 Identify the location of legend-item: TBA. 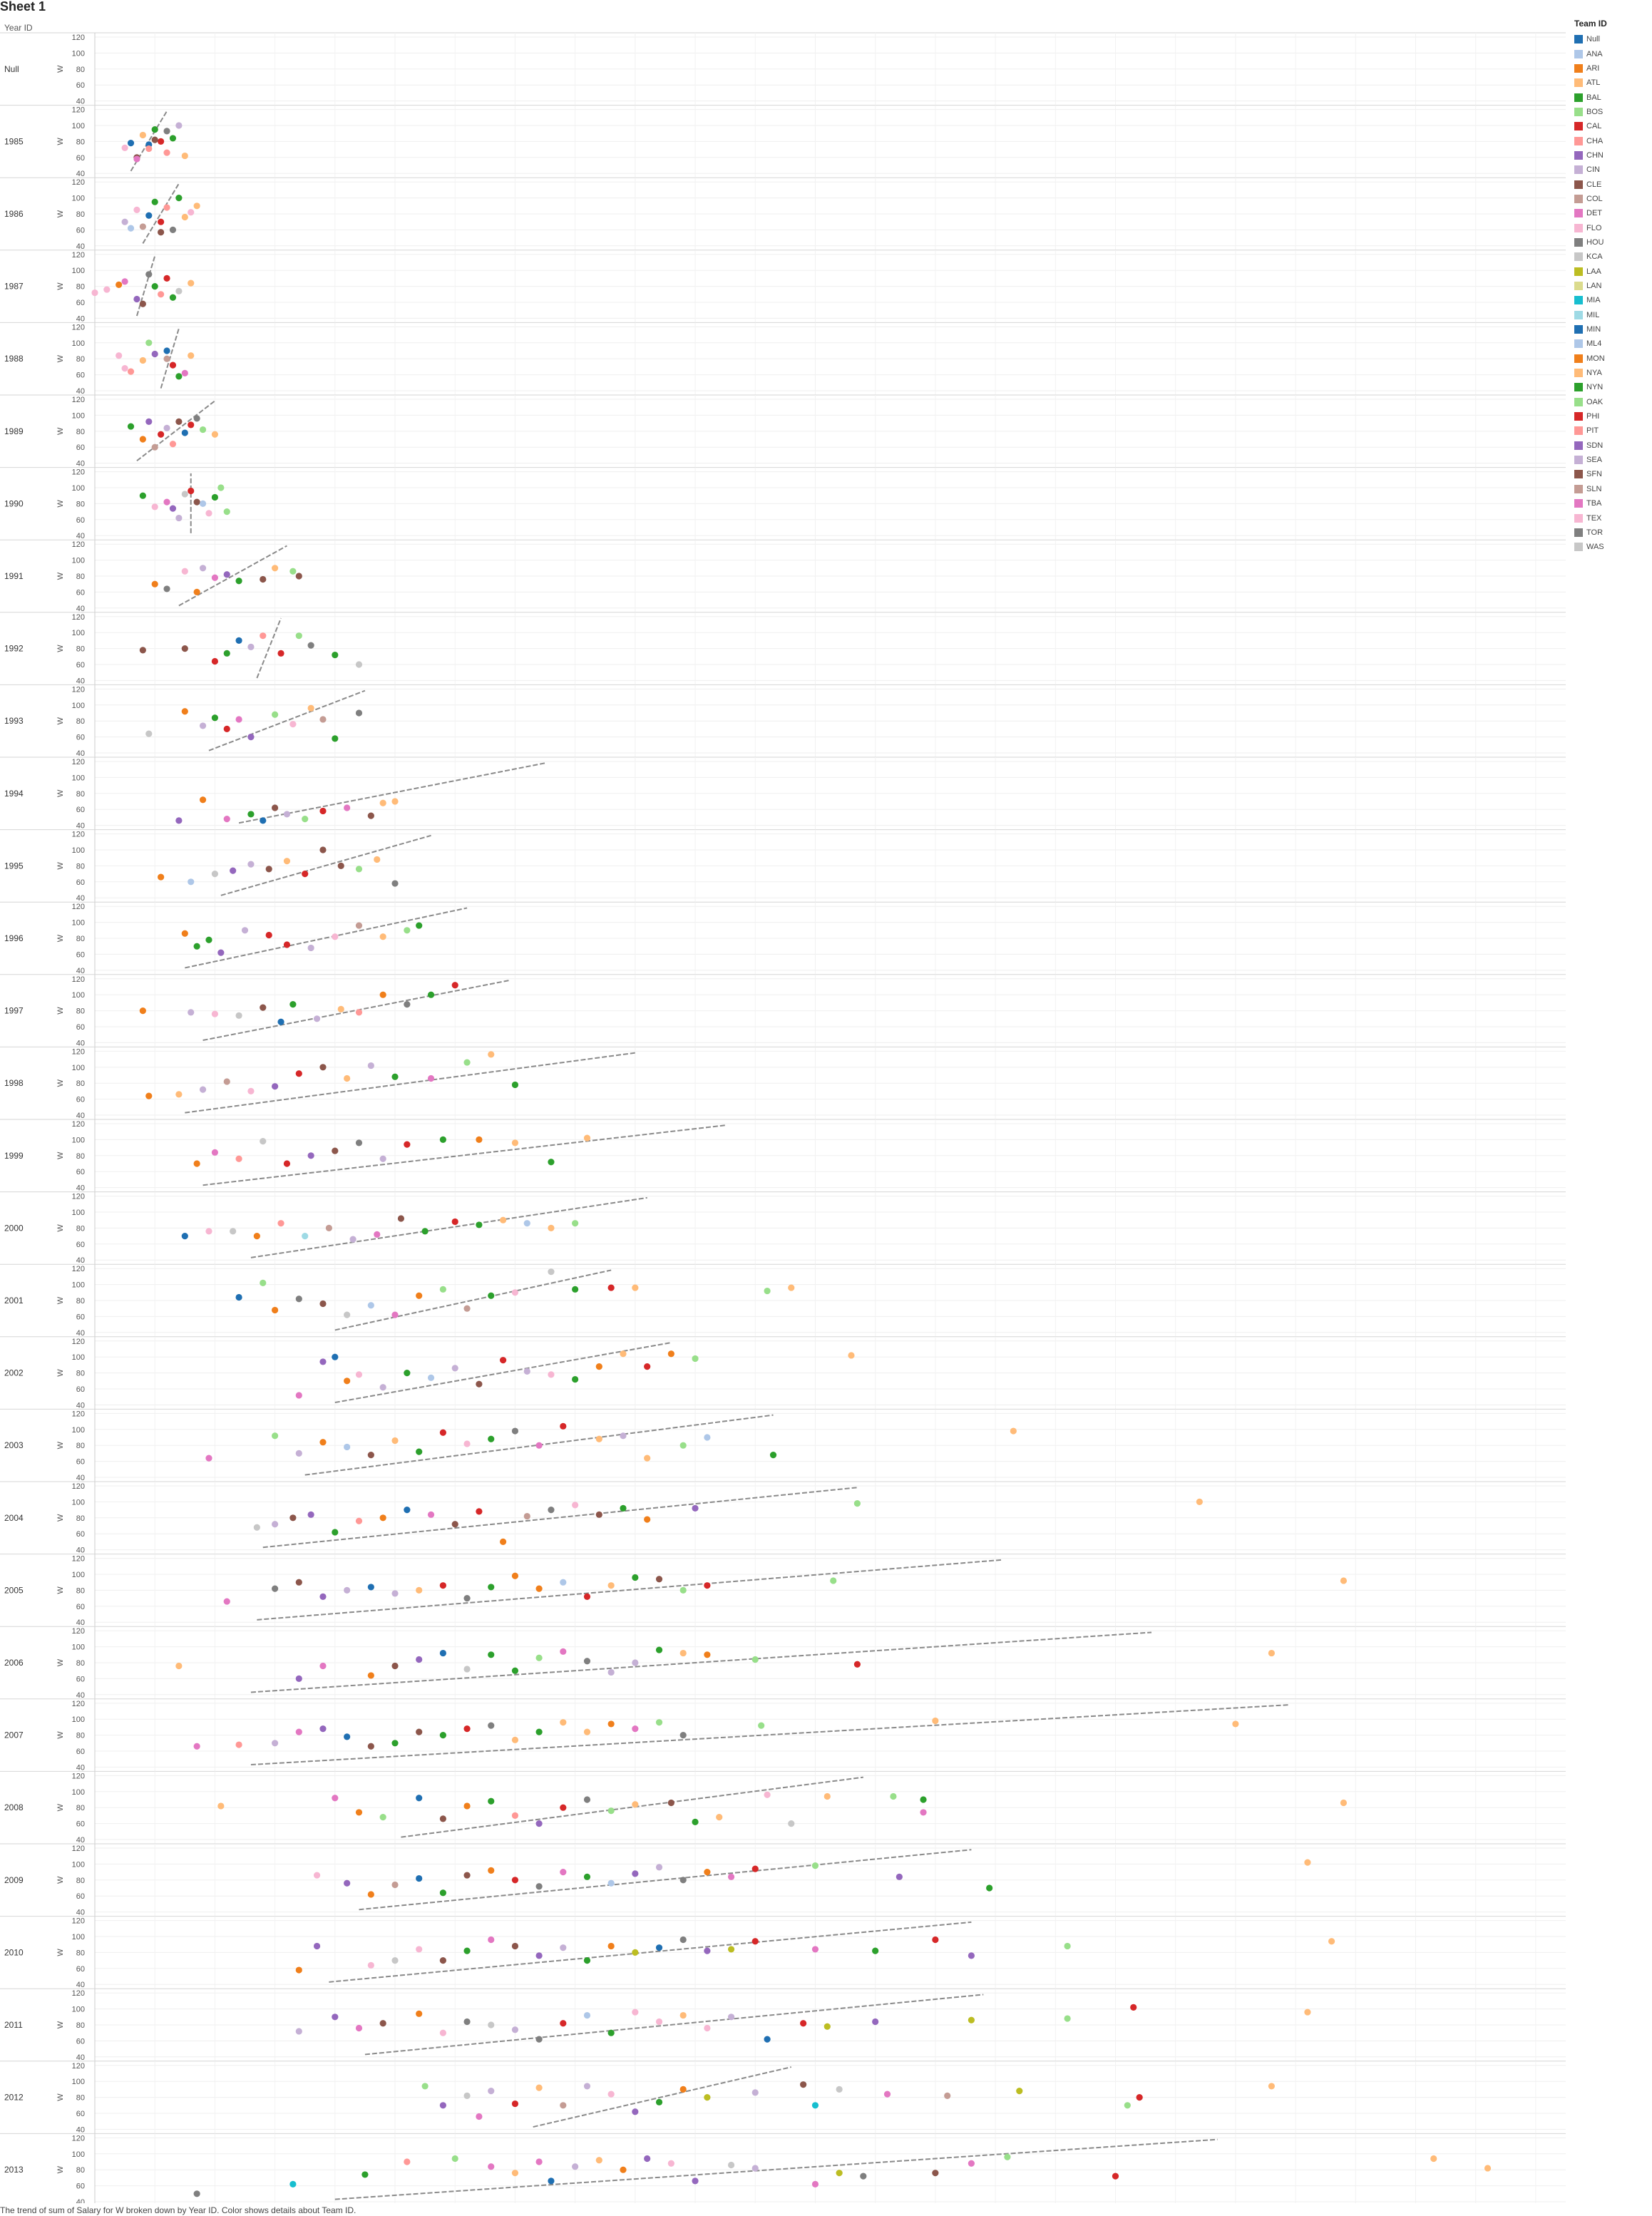
(1611, 503).